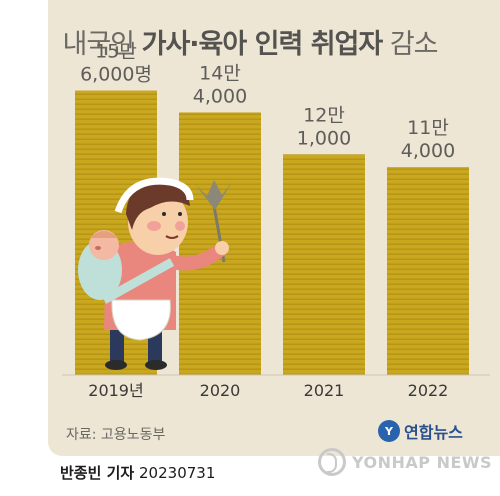  I want to click on byline-date: 20230731, so click(177, 473).